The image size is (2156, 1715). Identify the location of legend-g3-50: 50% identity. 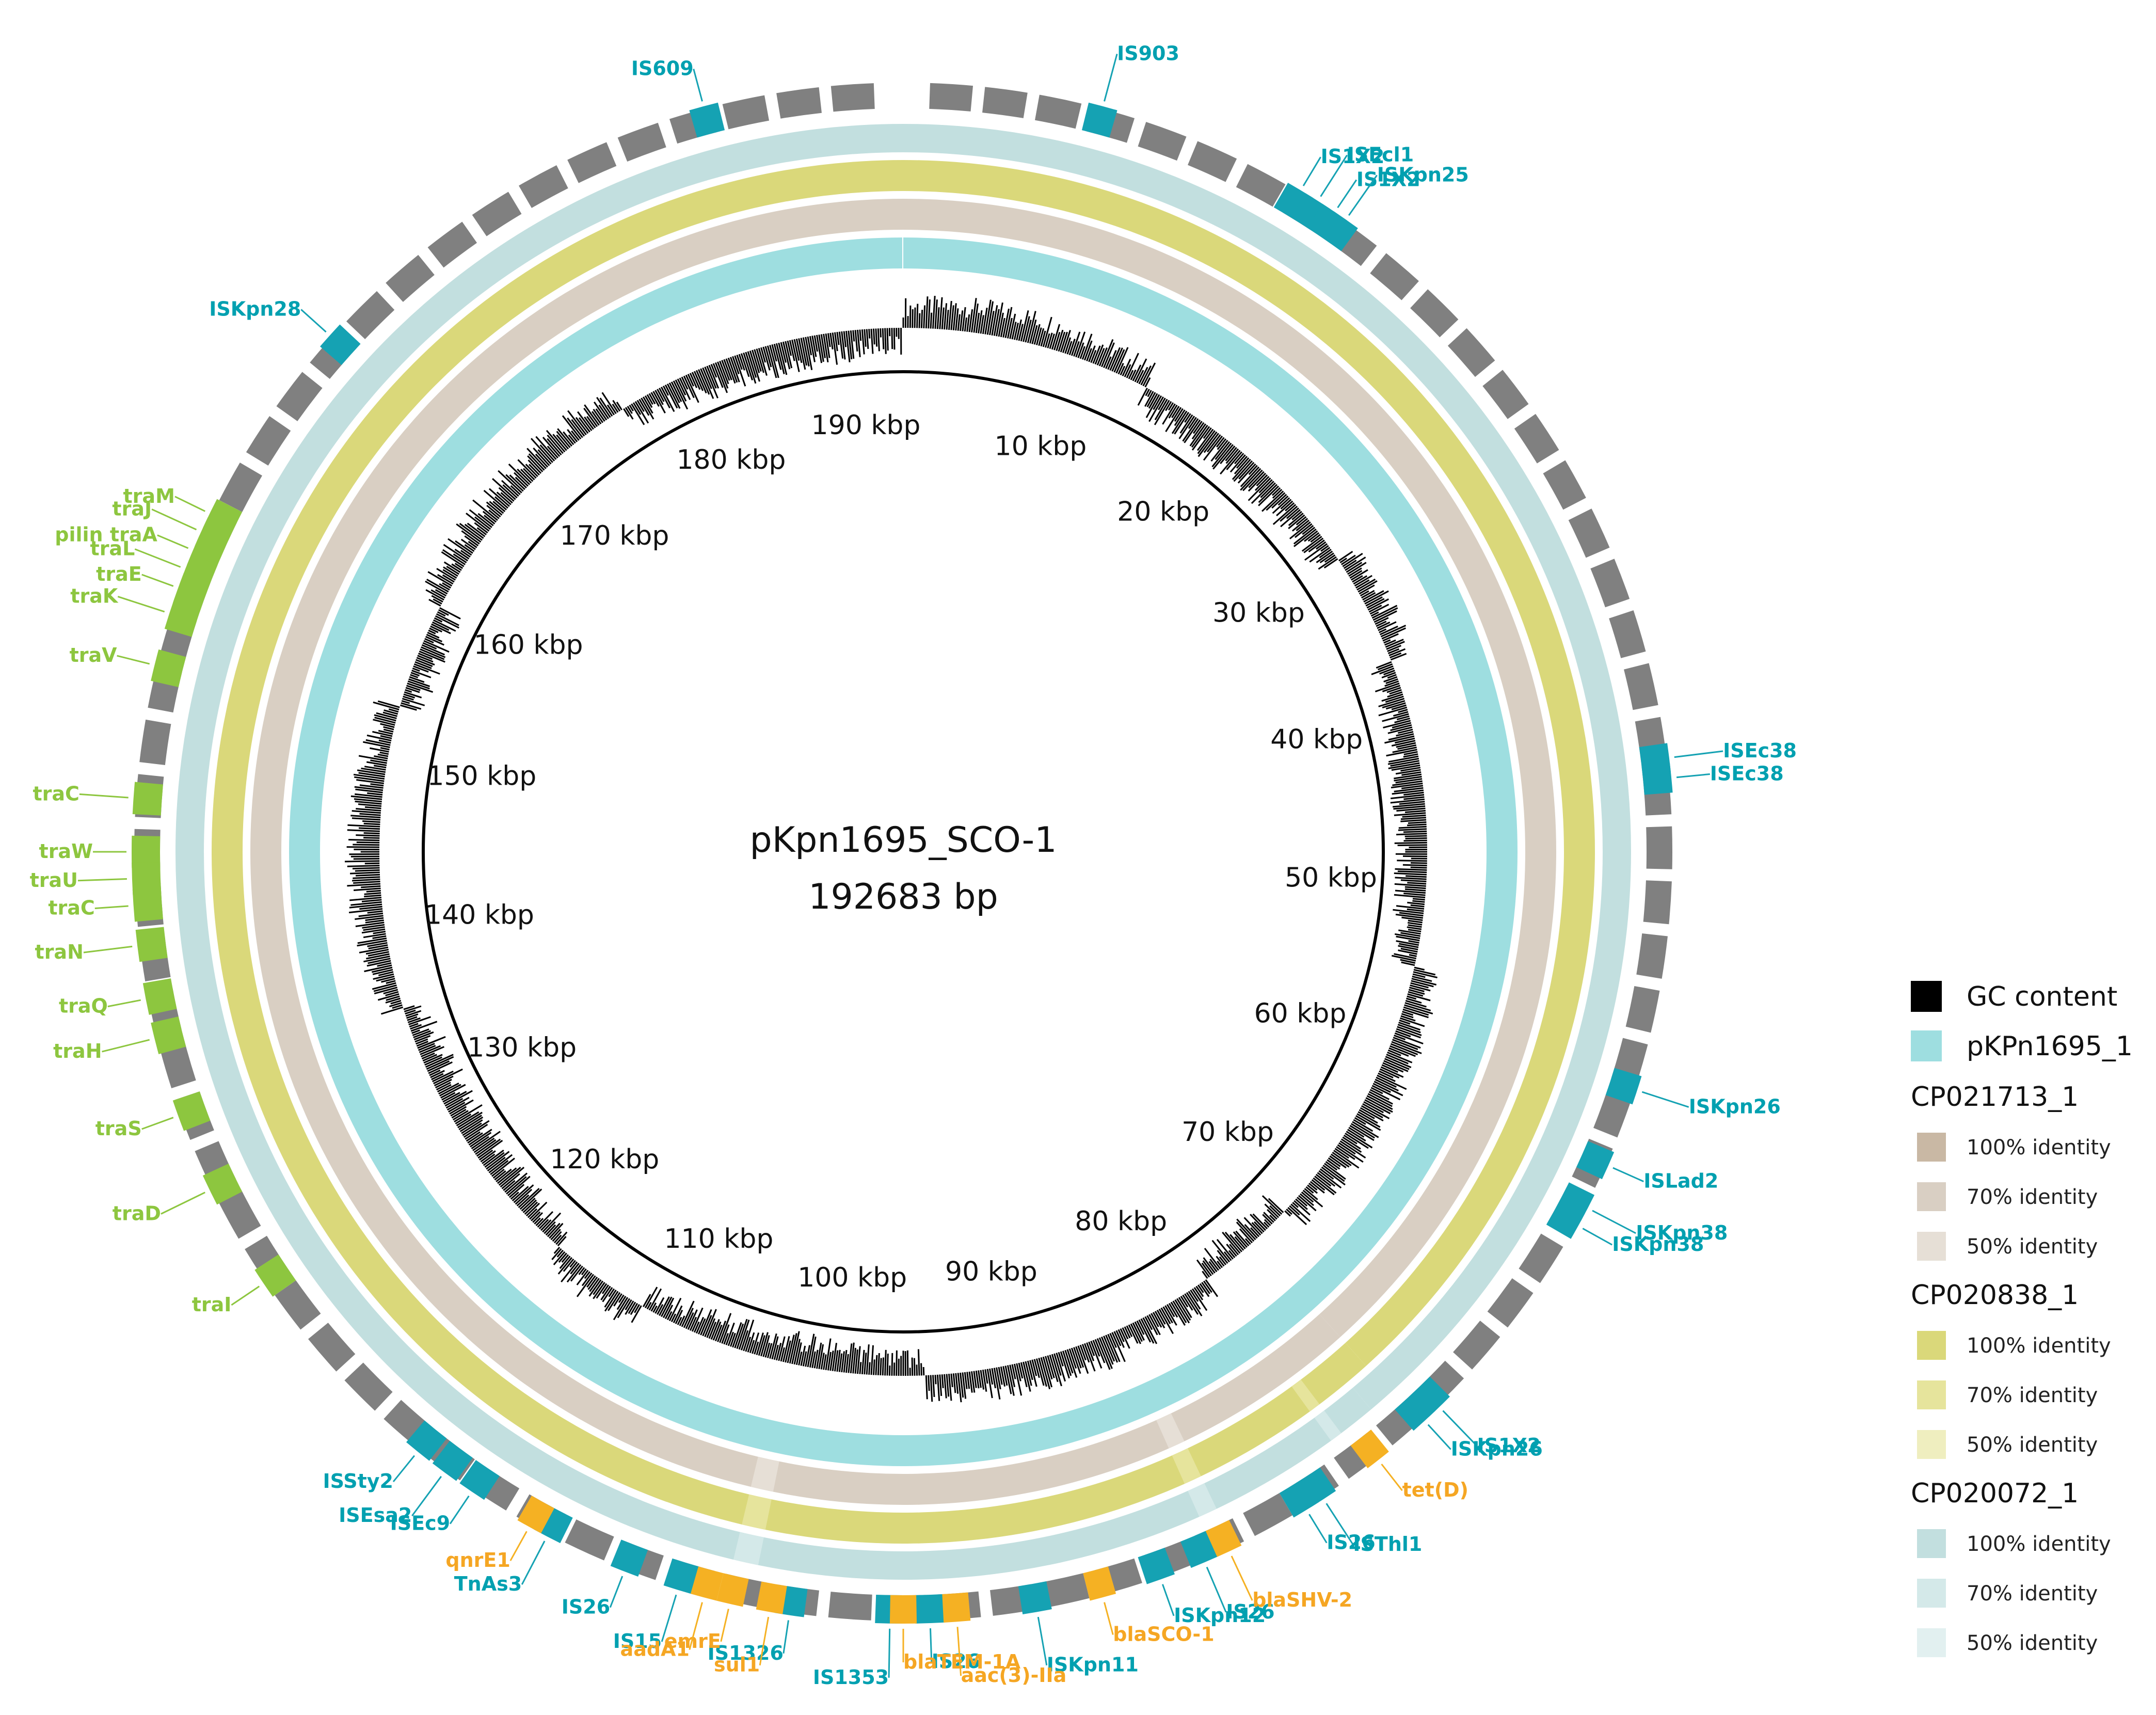
(2032, 1643).